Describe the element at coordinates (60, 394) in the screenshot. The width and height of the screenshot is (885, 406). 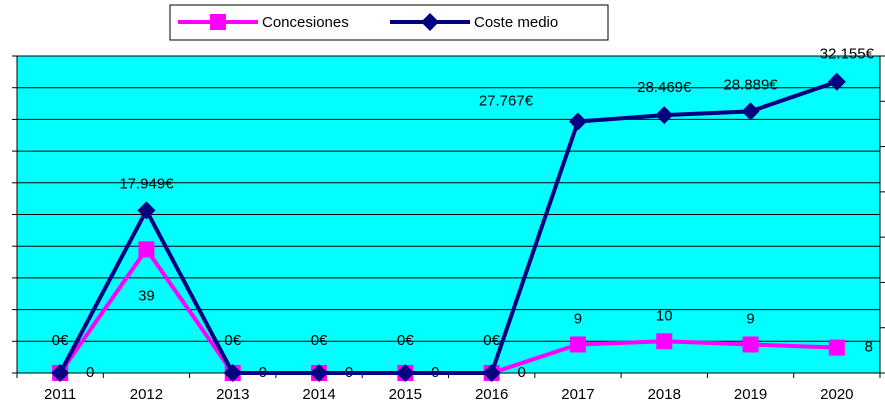
I see `x-tick-label: 2011` at that location.